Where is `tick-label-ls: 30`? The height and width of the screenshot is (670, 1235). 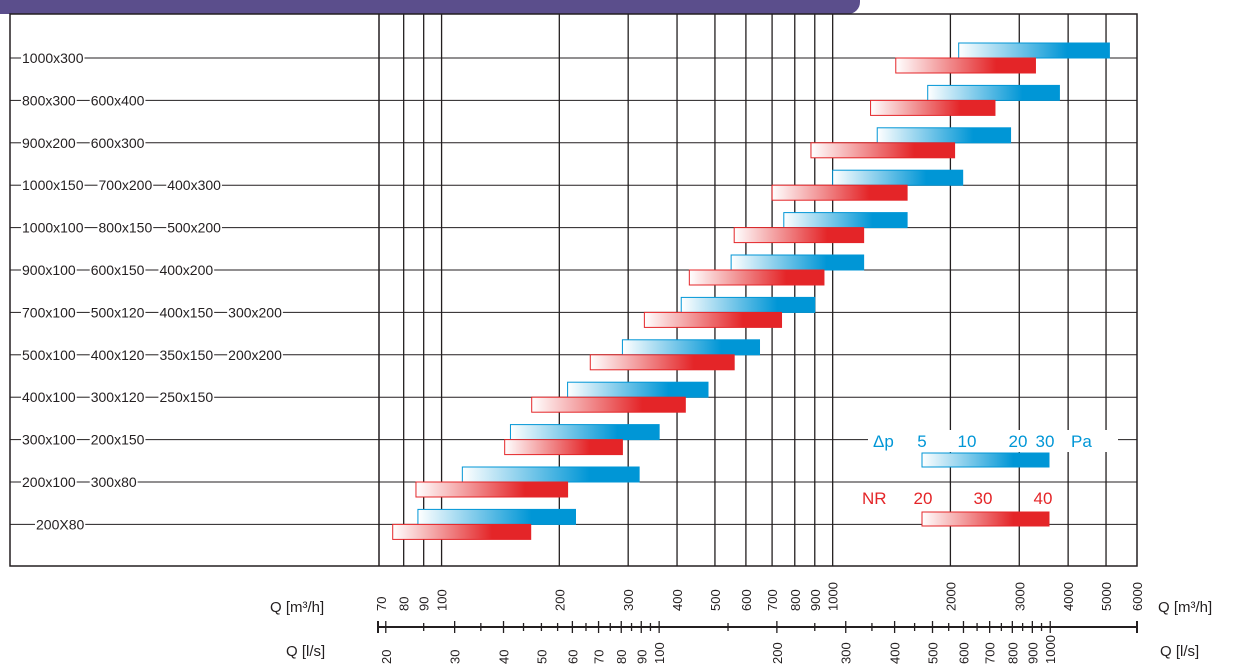
tick-label-ls: 30 is located at coordinates (455, 657).